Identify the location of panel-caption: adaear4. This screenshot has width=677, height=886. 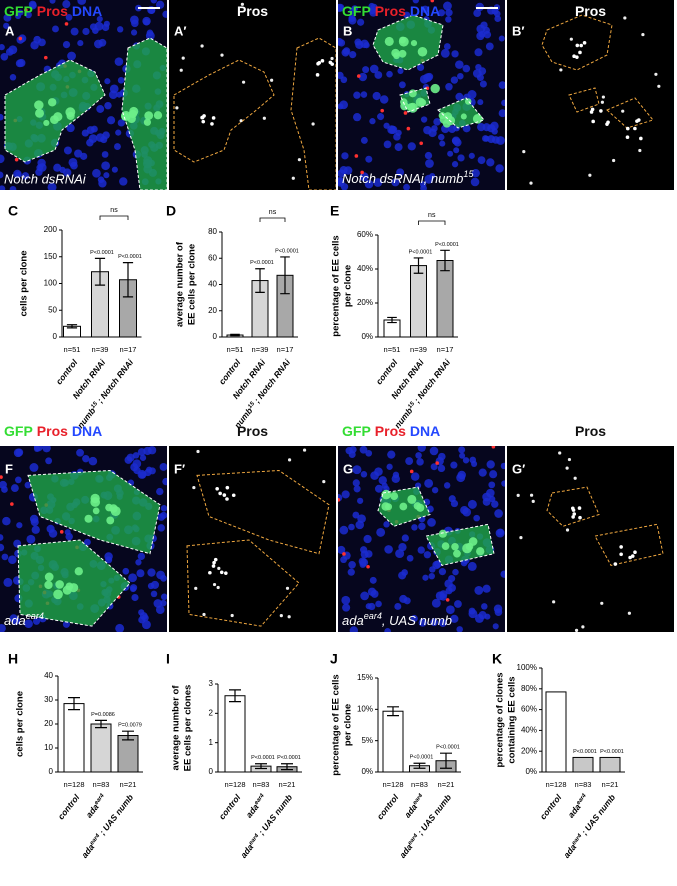
(24, 619).